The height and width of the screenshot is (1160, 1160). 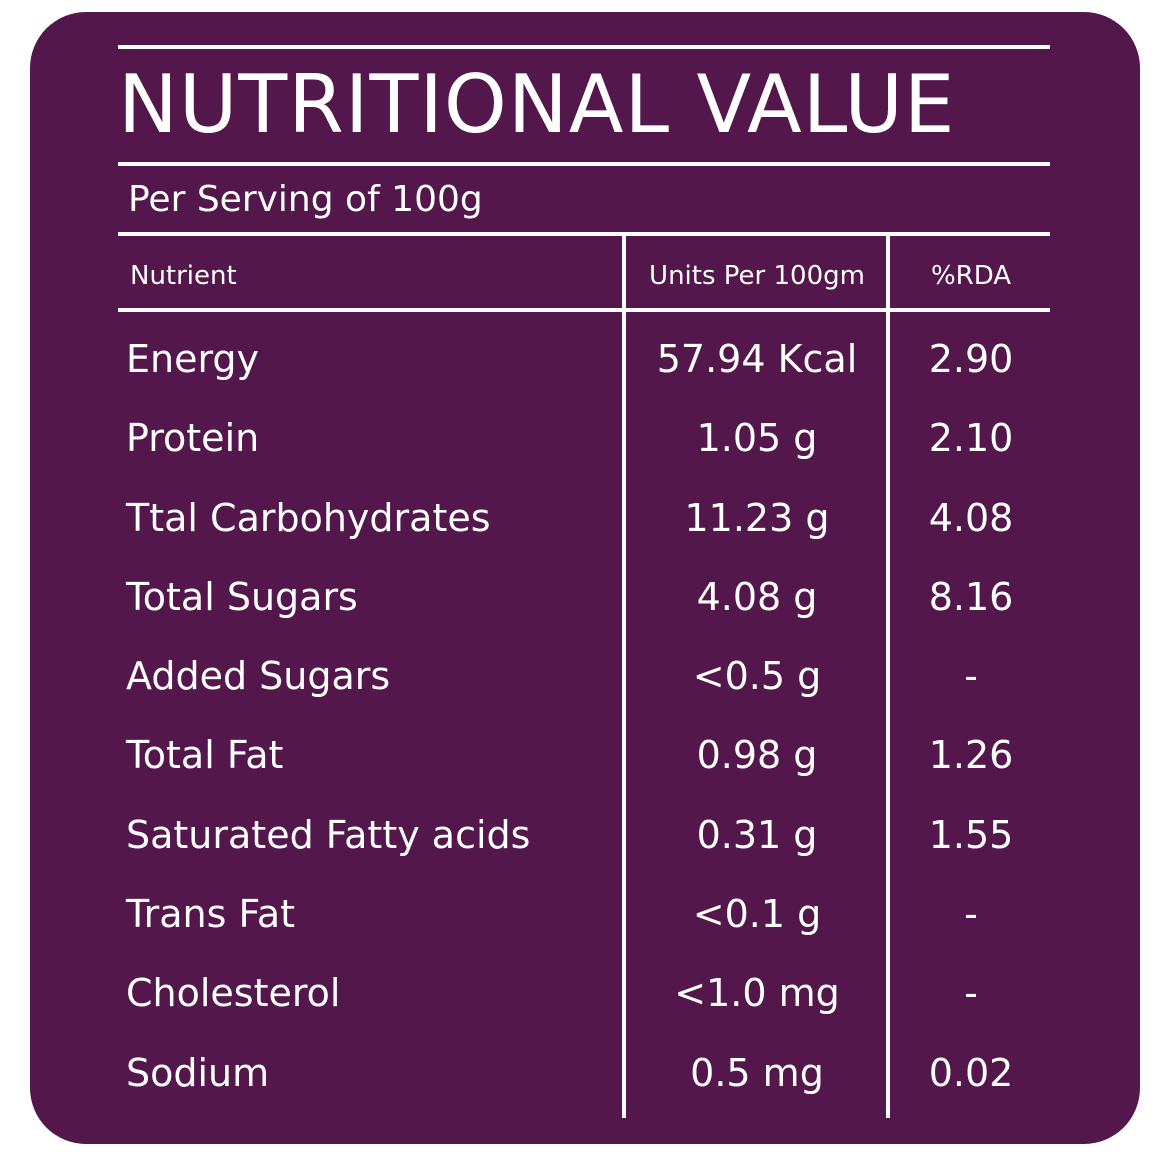 I want to click on nutrient-name: Saturated Fatty acids, so click(x=328, y=834).